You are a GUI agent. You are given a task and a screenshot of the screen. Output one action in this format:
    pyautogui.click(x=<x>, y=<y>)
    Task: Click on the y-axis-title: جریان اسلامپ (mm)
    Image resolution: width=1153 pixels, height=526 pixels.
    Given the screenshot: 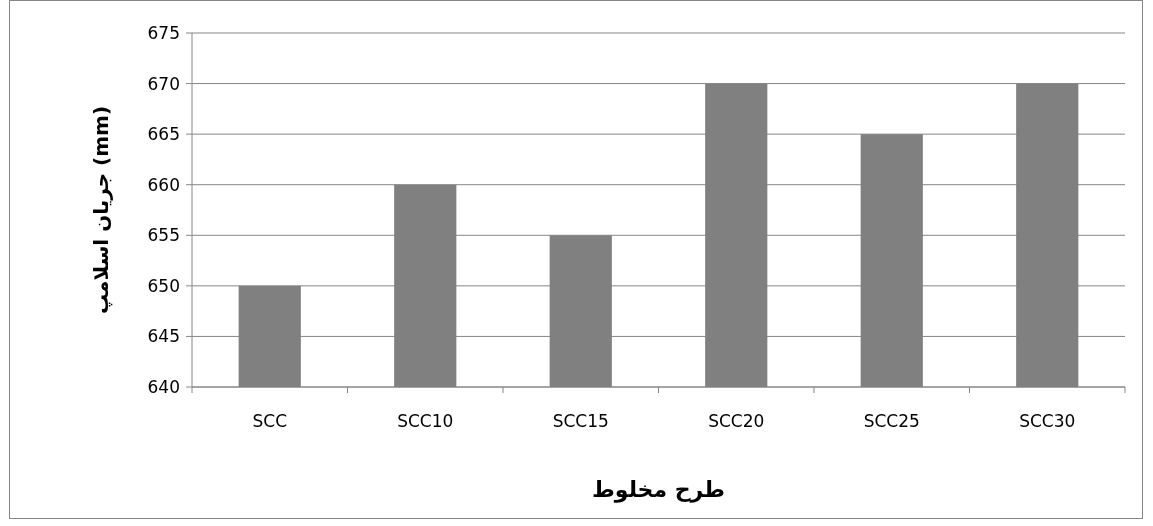 What is the action you would take?
    pyautogui.click(x=101, y=210)
    